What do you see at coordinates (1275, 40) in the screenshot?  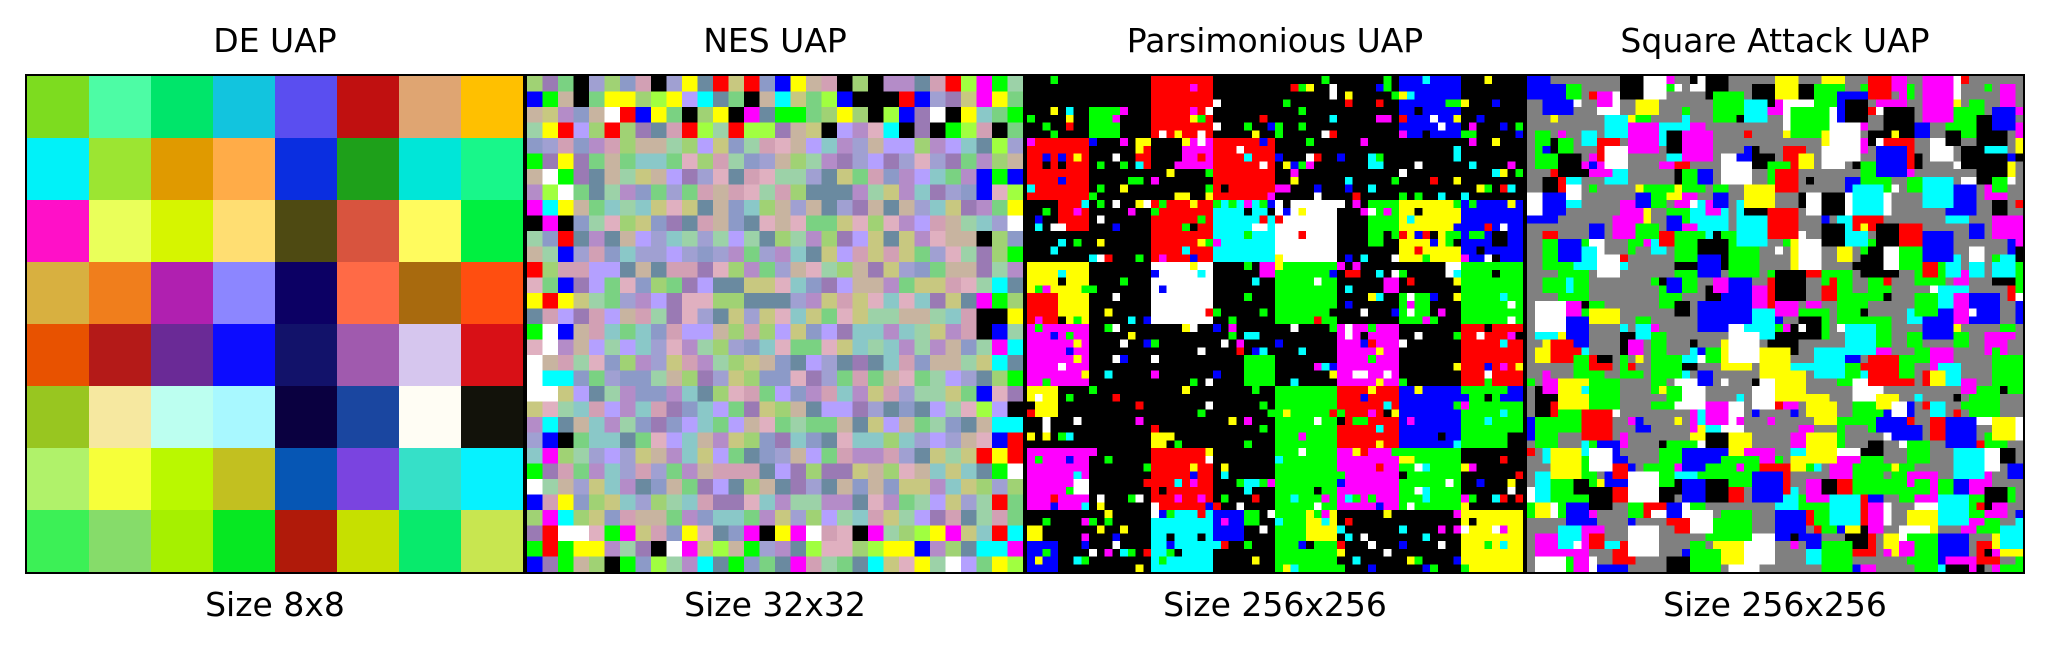 I see `panel-title: Parsimonious UAP` at bounding box center [1275, 40].